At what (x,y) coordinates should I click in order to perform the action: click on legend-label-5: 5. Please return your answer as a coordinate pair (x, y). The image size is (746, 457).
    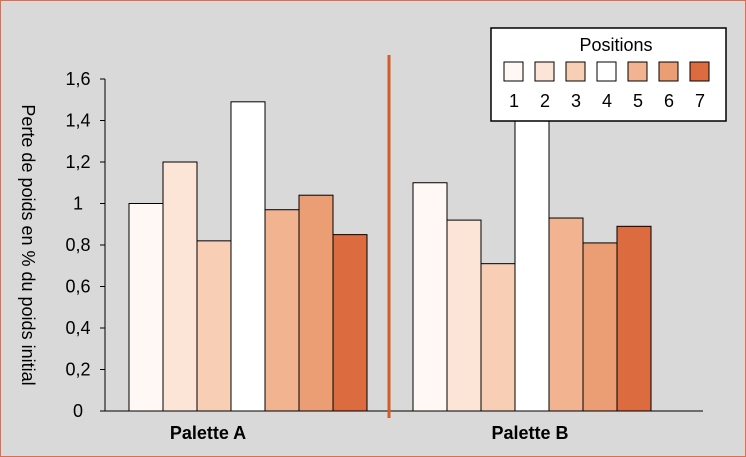
    Looking at the image, I should click on (638, 101).